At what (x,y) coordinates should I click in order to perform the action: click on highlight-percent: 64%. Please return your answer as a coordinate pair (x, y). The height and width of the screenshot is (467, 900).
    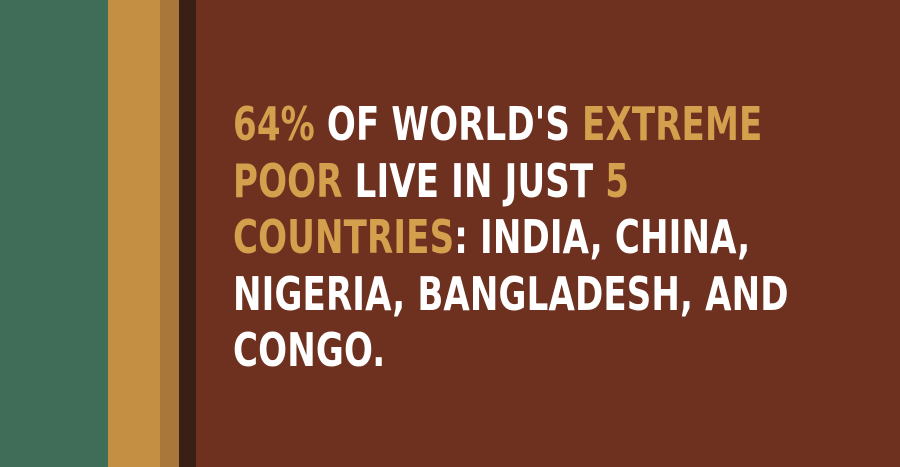
    Looking at the image, I should click on (274, 124).